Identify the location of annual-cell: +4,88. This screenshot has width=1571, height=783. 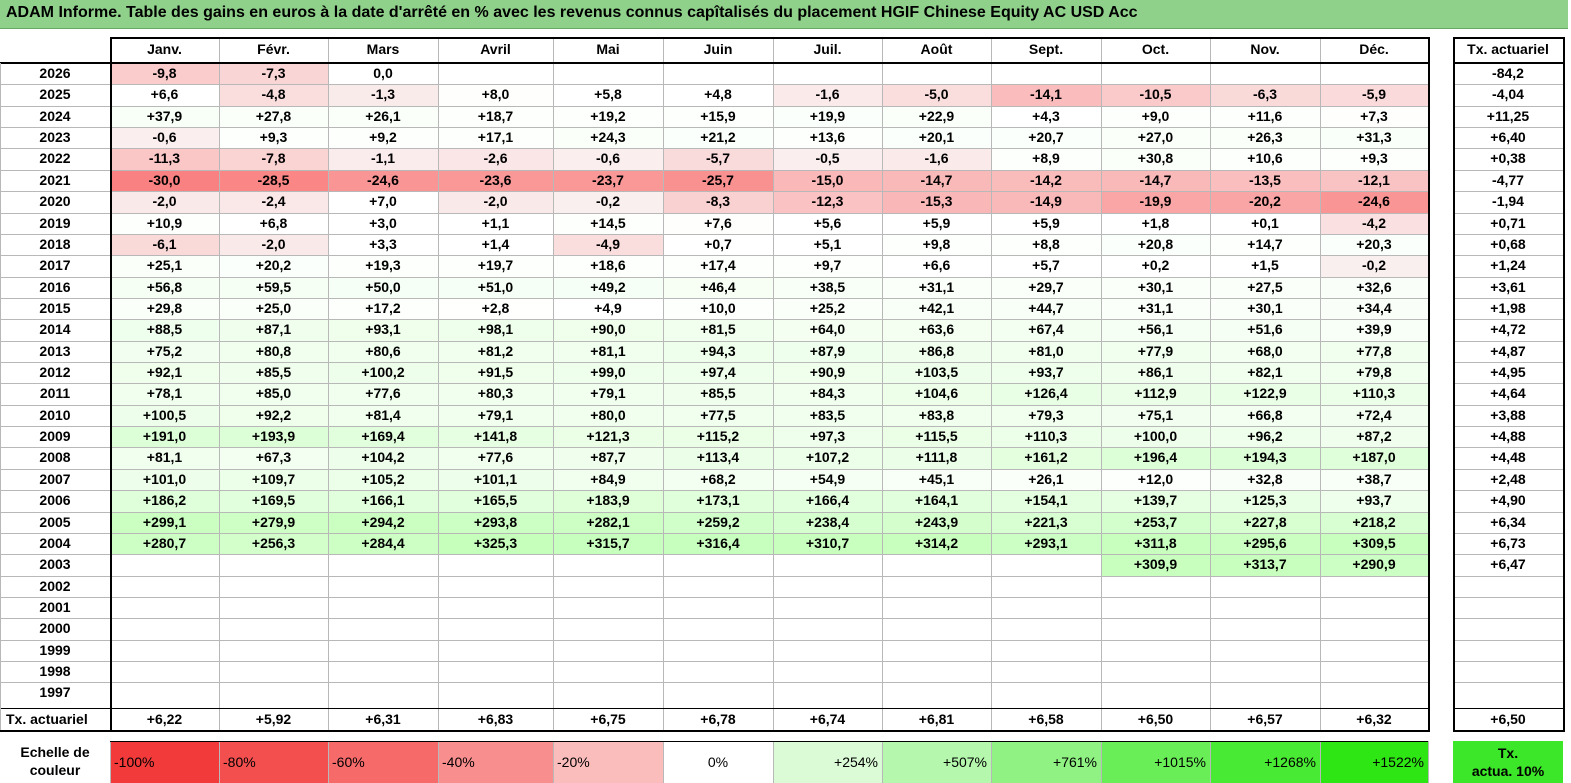
(1508, 436).